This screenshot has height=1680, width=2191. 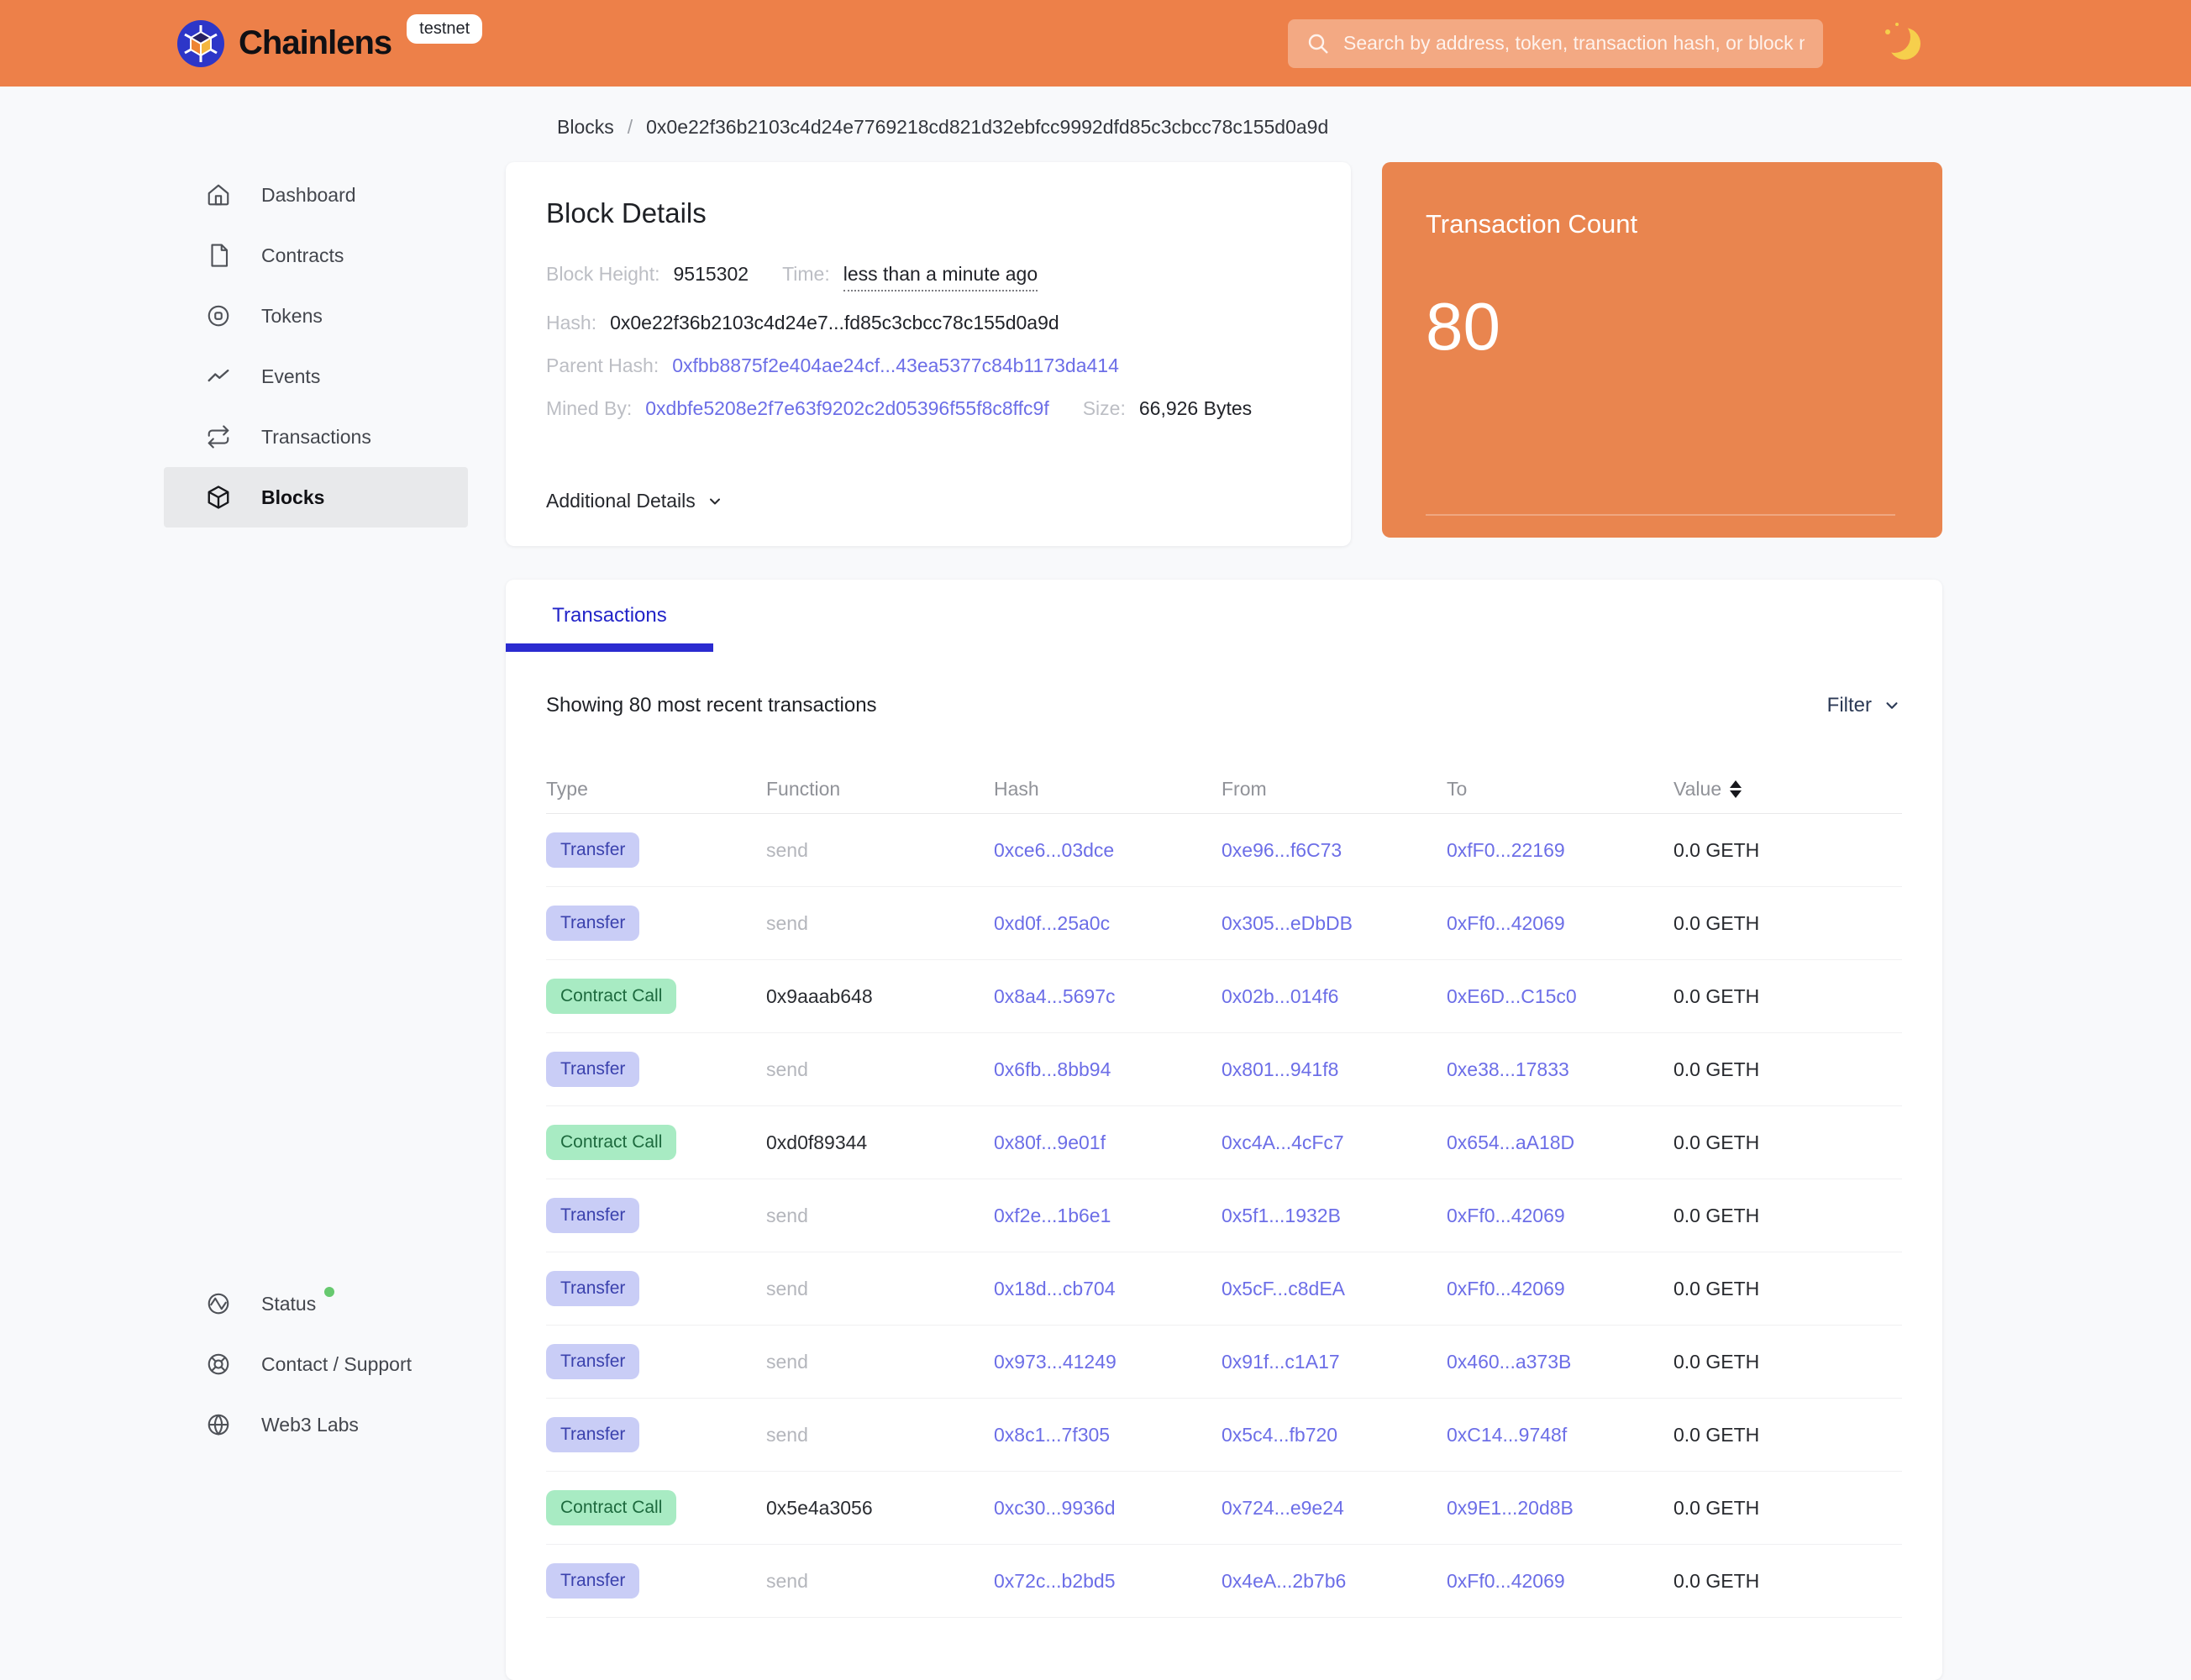 What do you see at coordinates (1287, 922) in the screenshot?
I see `tx-from-link: 0x305...eDbDB` at bounding box center [1287, 922].